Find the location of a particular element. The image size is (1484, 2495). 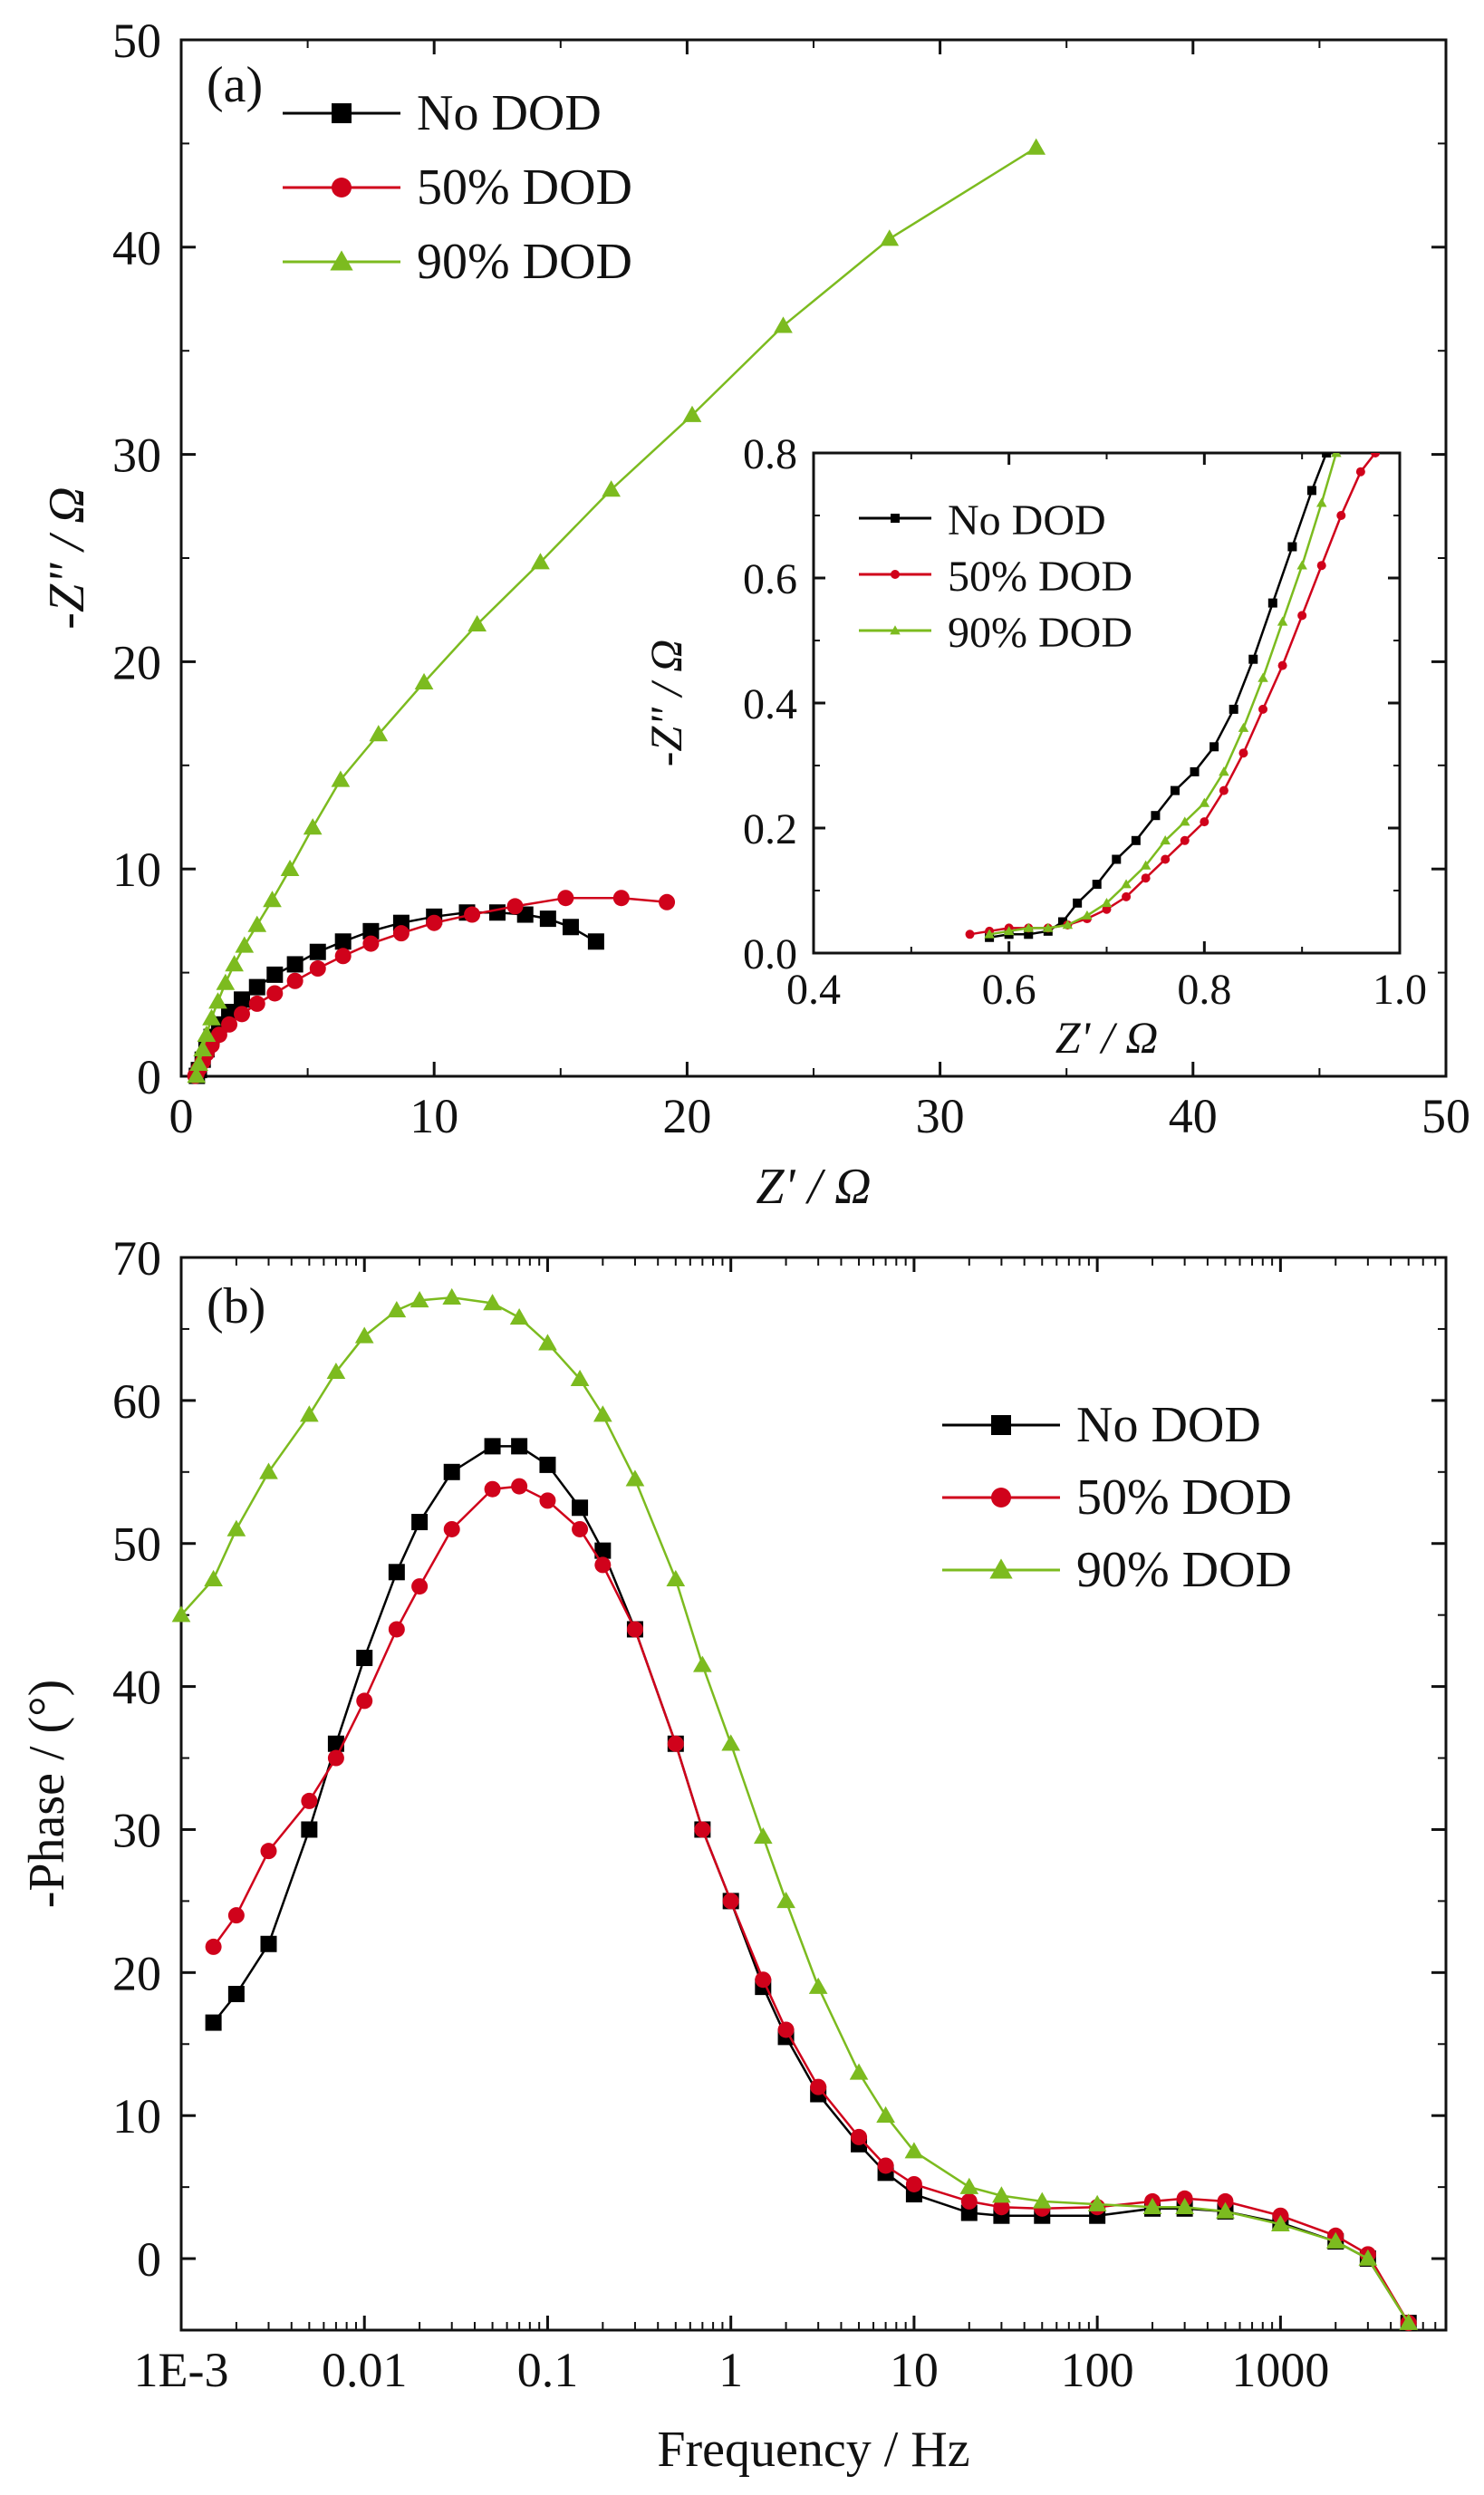

panel-a-y-tick-label: 0 is located at coordinates (149, 1077).